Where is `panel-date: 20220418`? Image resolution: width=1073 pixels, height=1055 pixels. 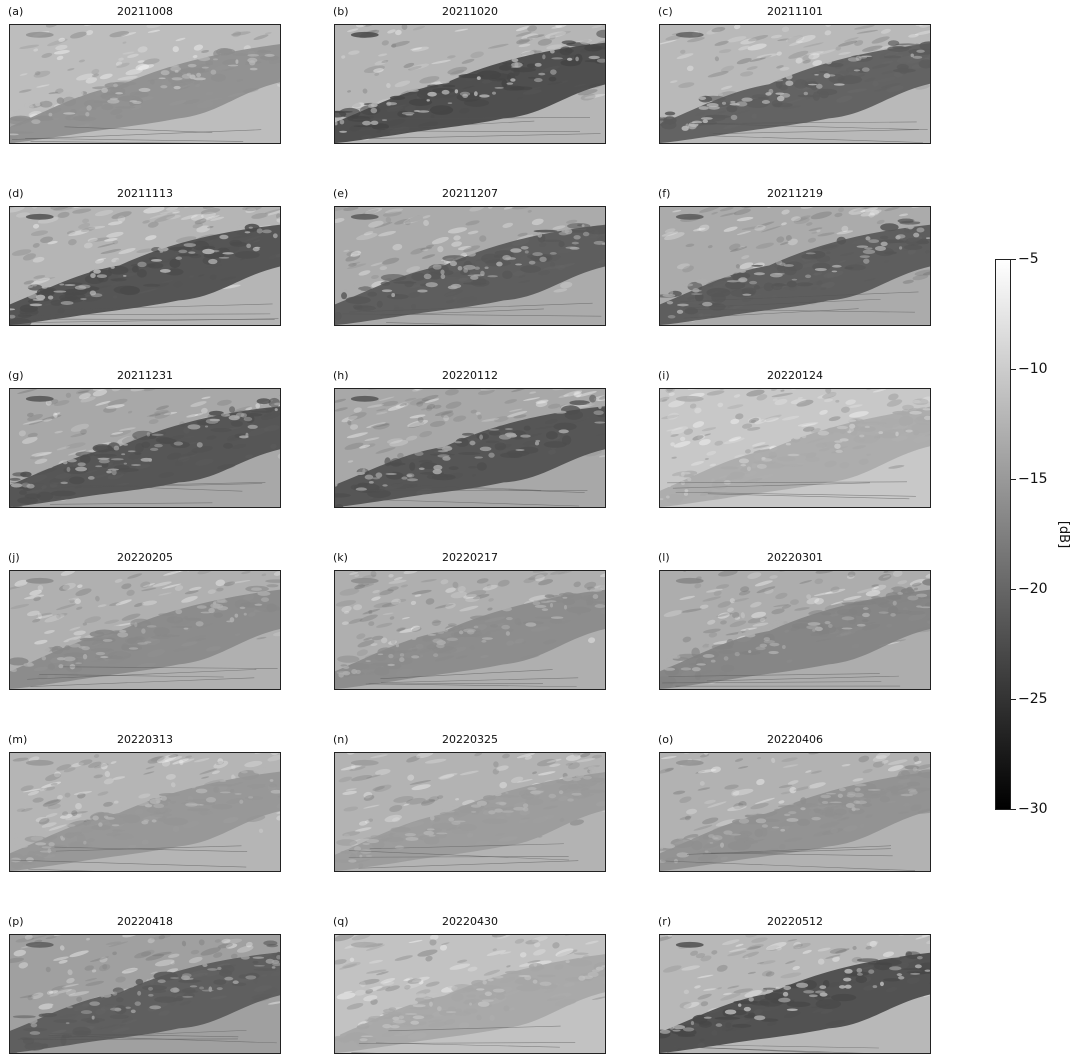 panel-date: 20220418 is located at coordinates (145, 921).